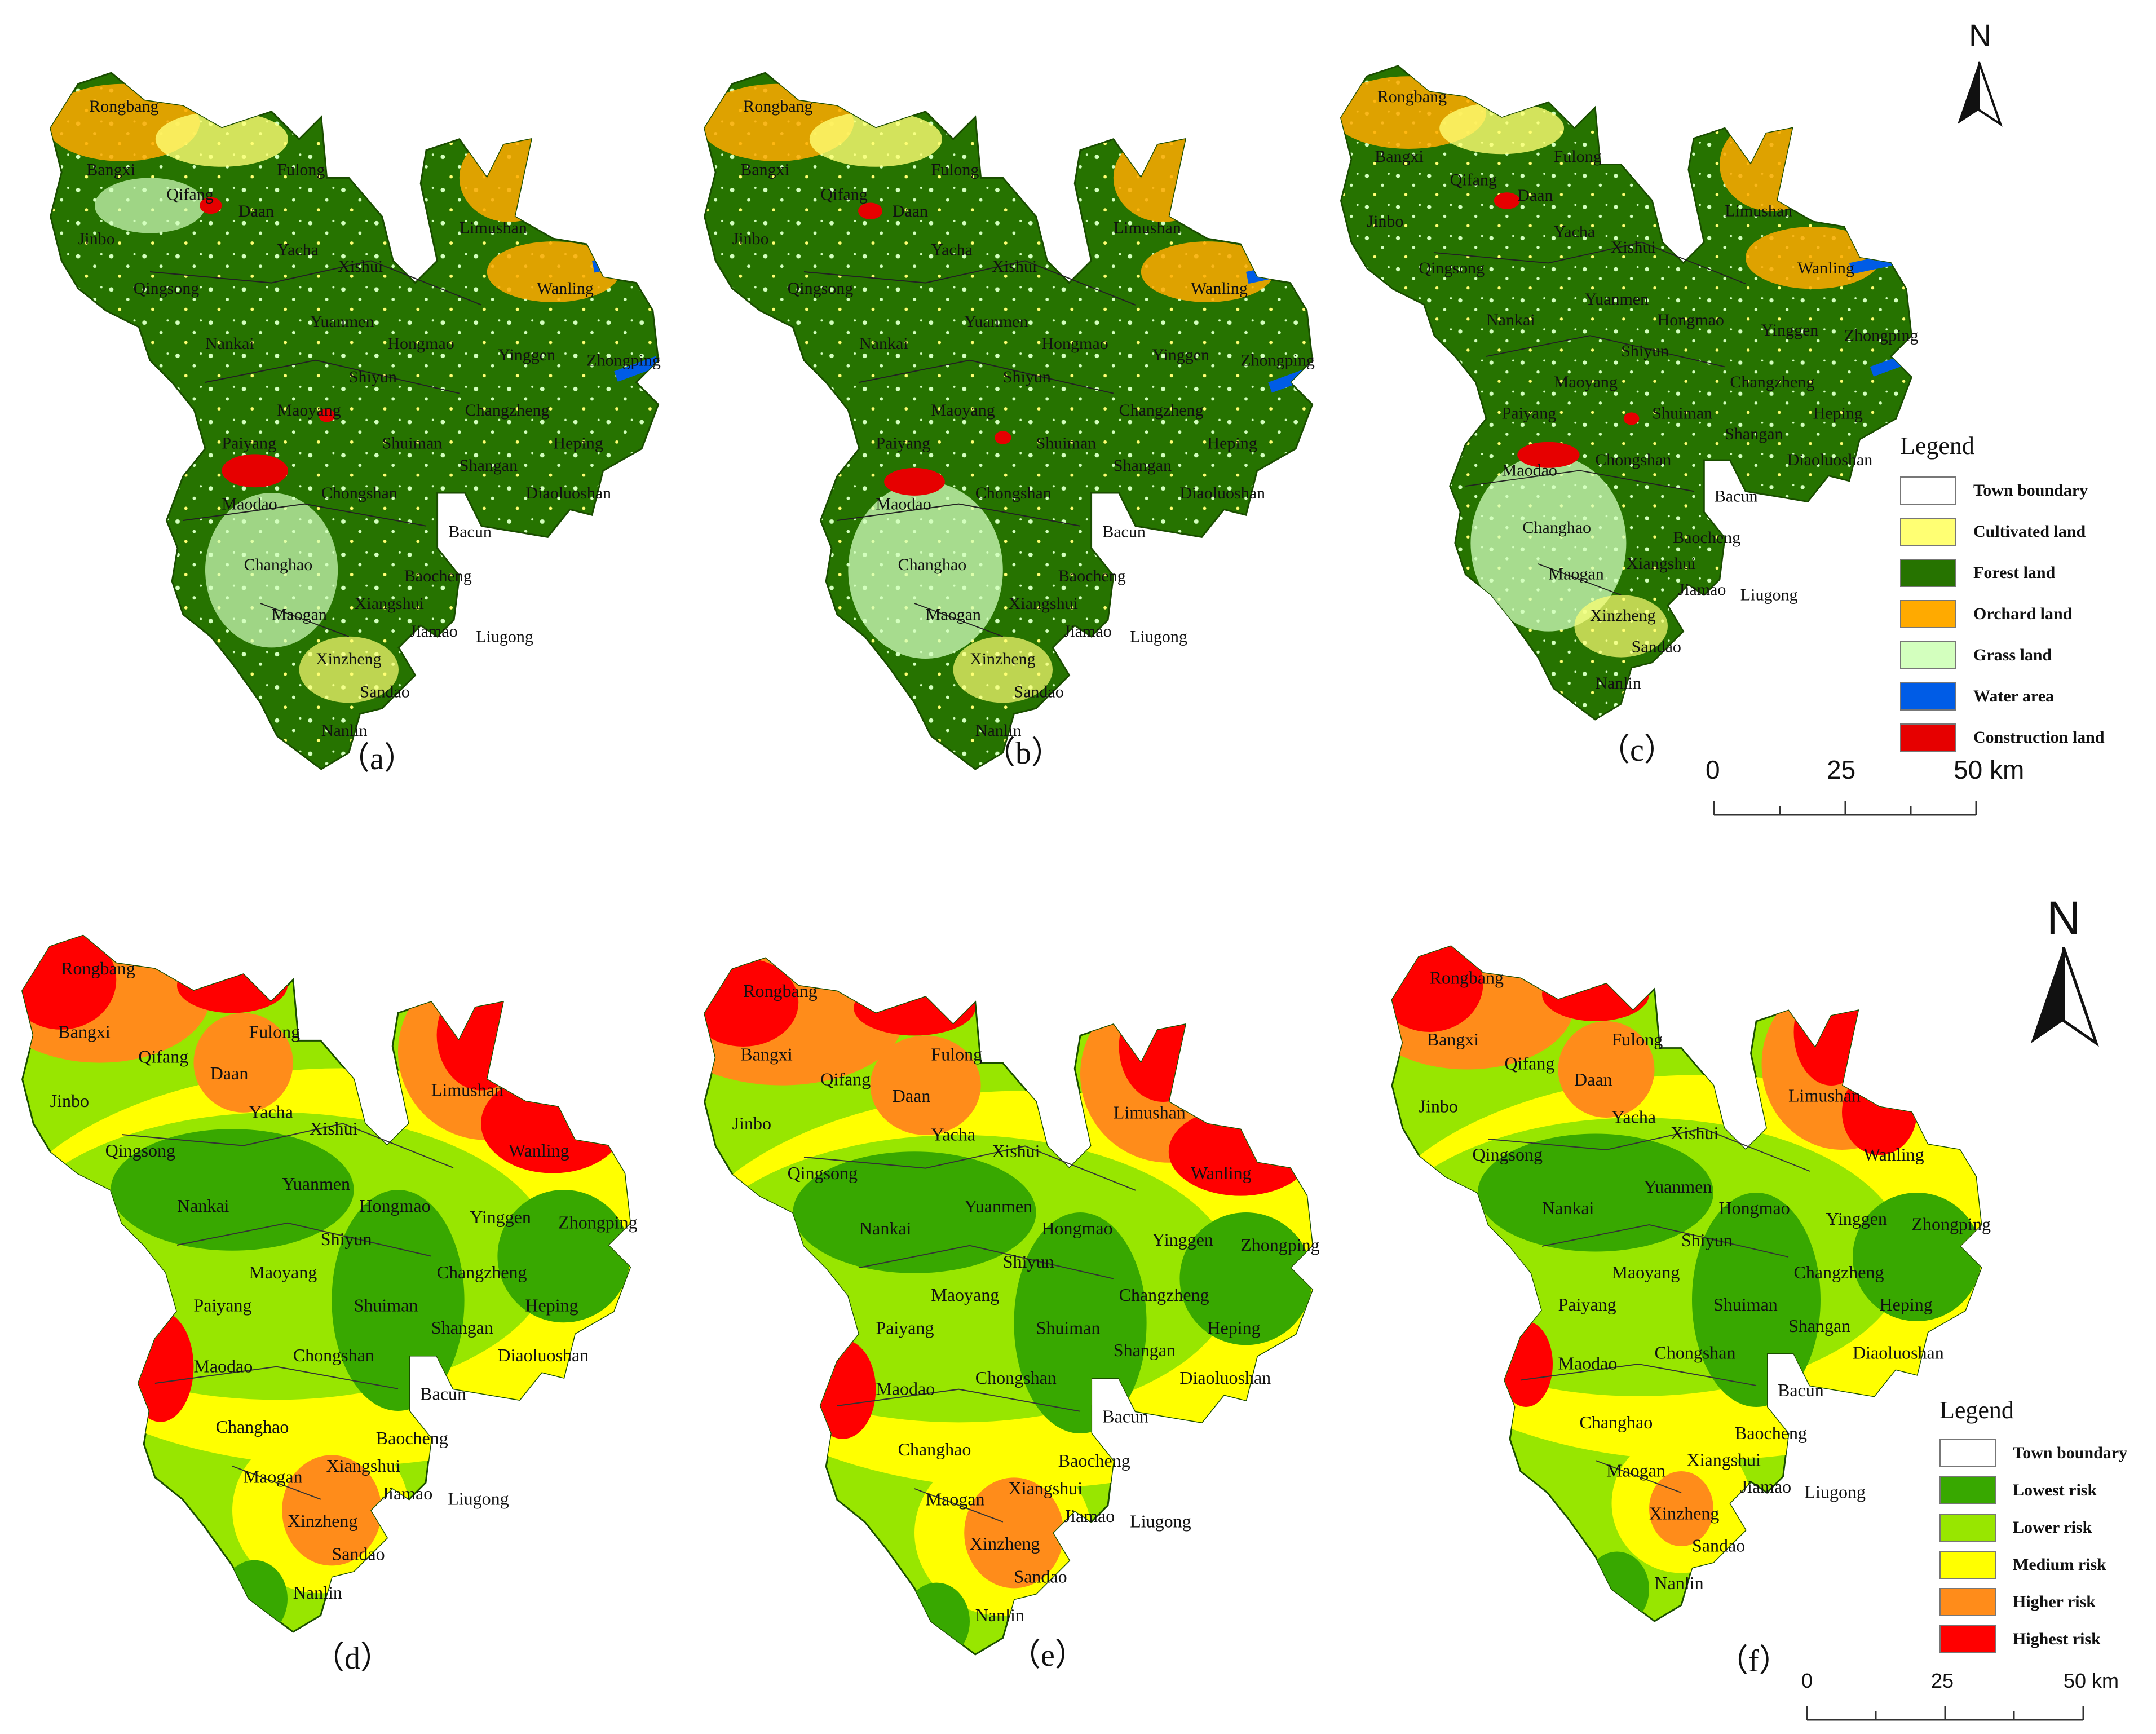 Image resolution: width=2156 pixels, height=1734 pixels. Describe the element at coordinates (1023, 753) in the screenshot. I see `panel-label-b: （b）` at that location.